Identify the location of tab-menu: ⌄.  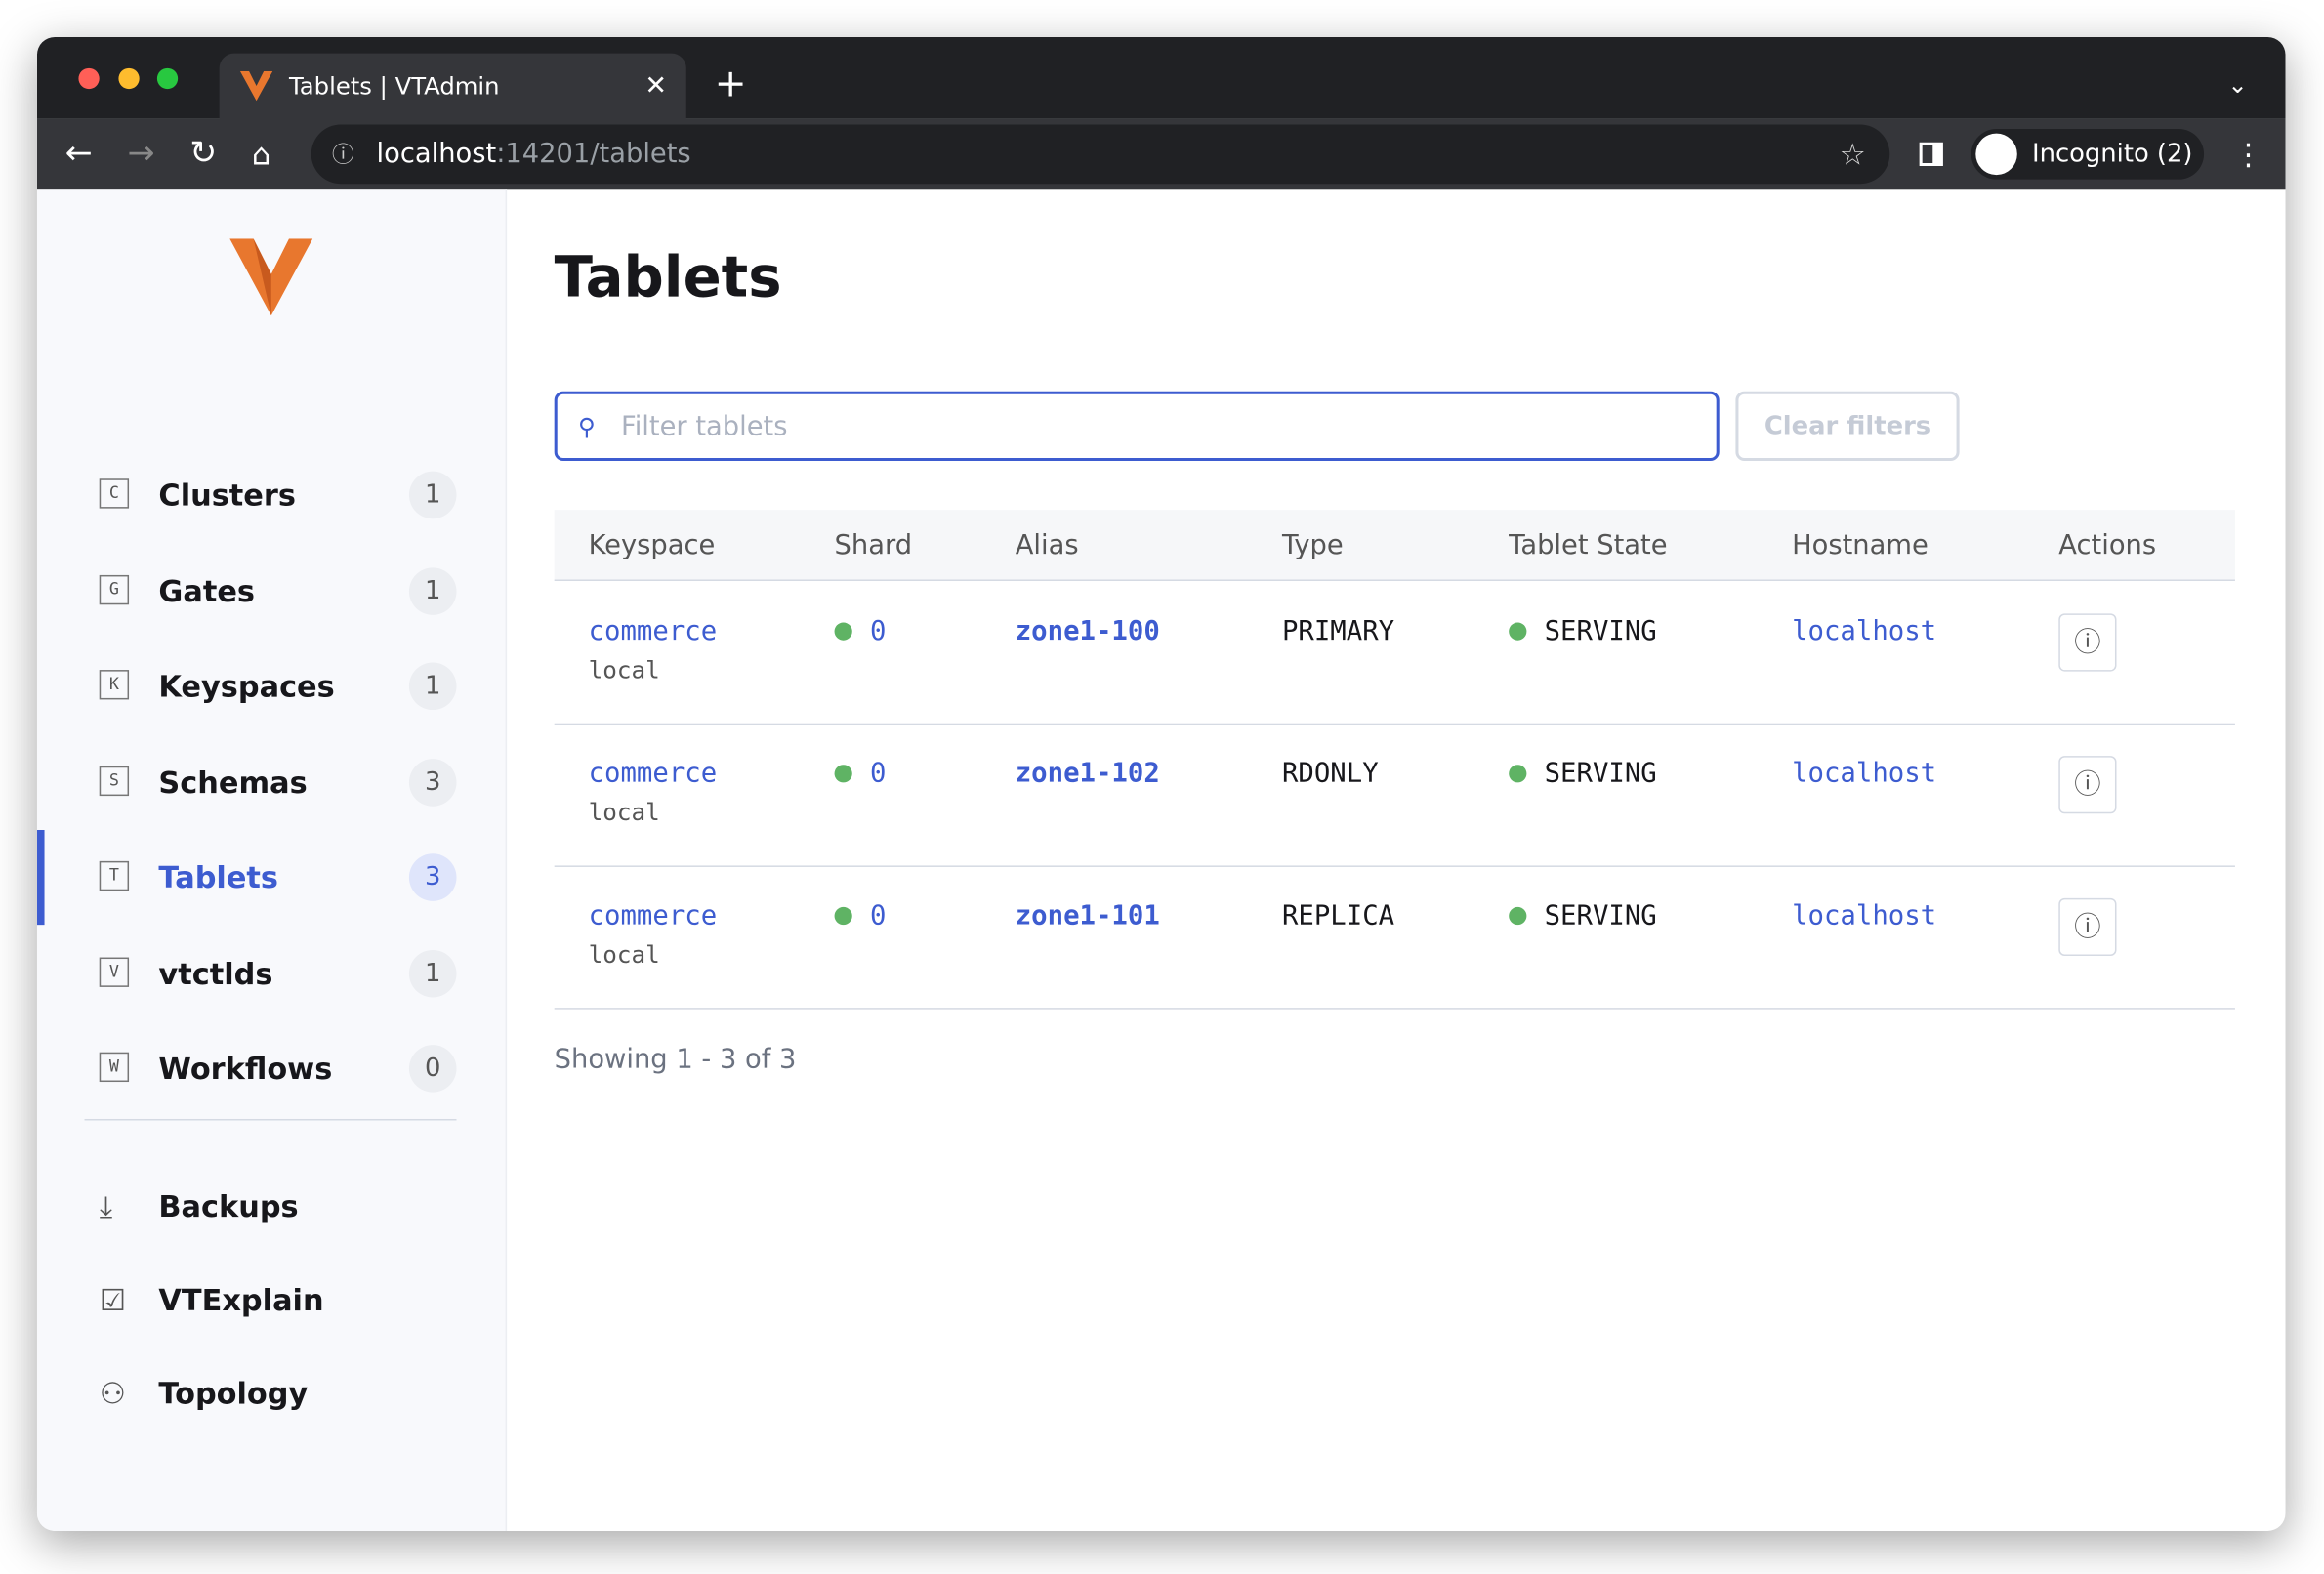
(2237, 85).